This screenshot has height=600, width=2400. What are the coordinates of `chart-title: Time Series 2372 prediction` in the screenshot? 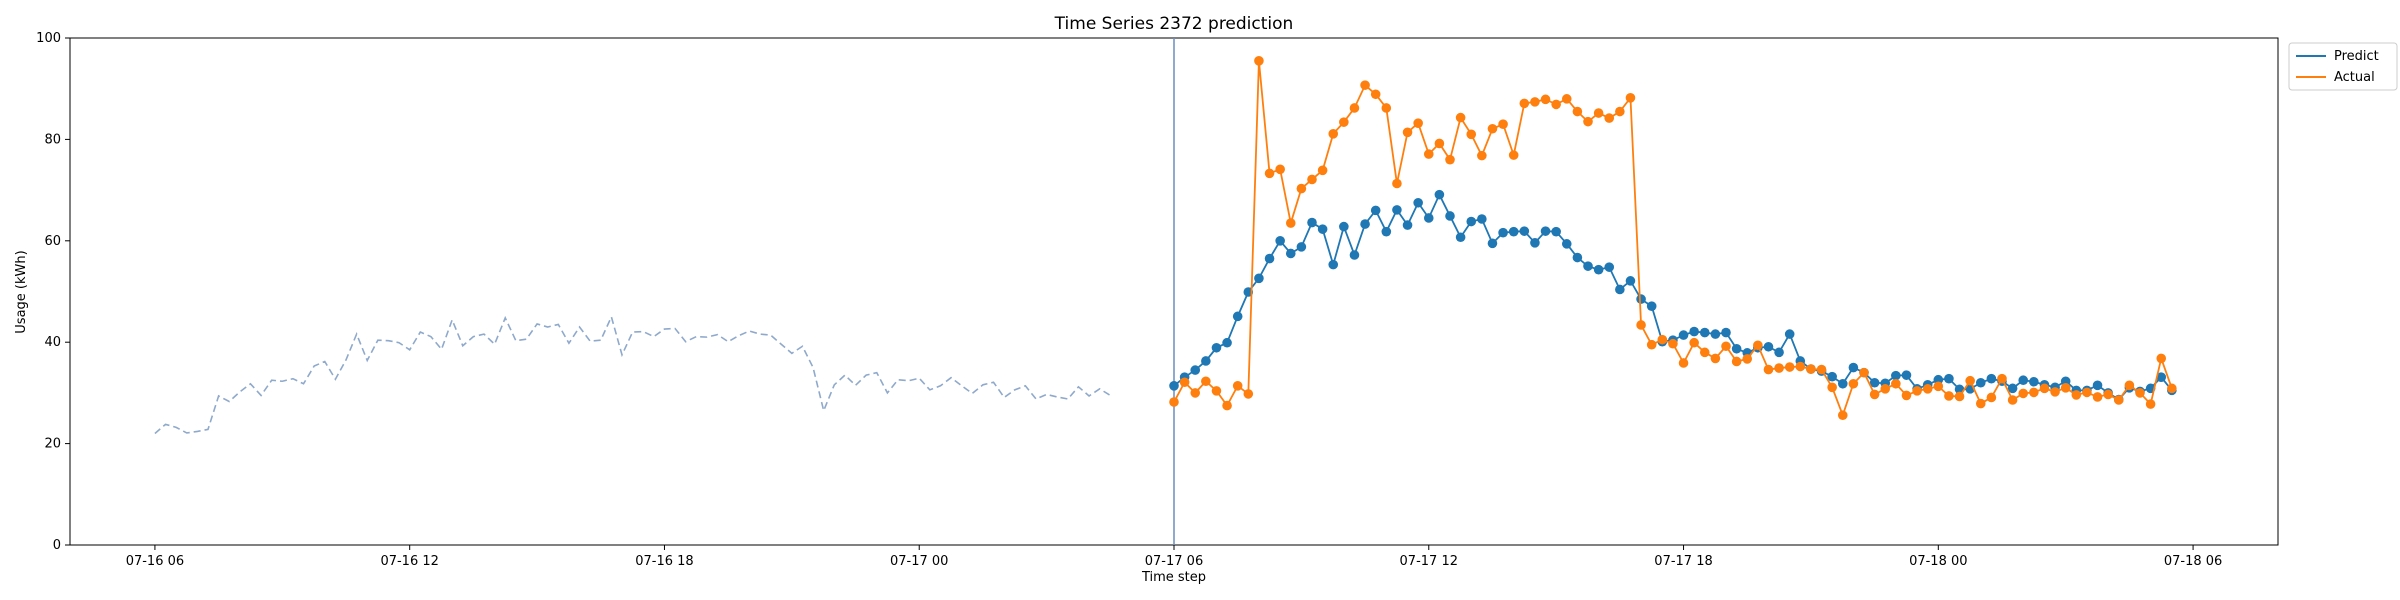 It's located at (1174, 24).